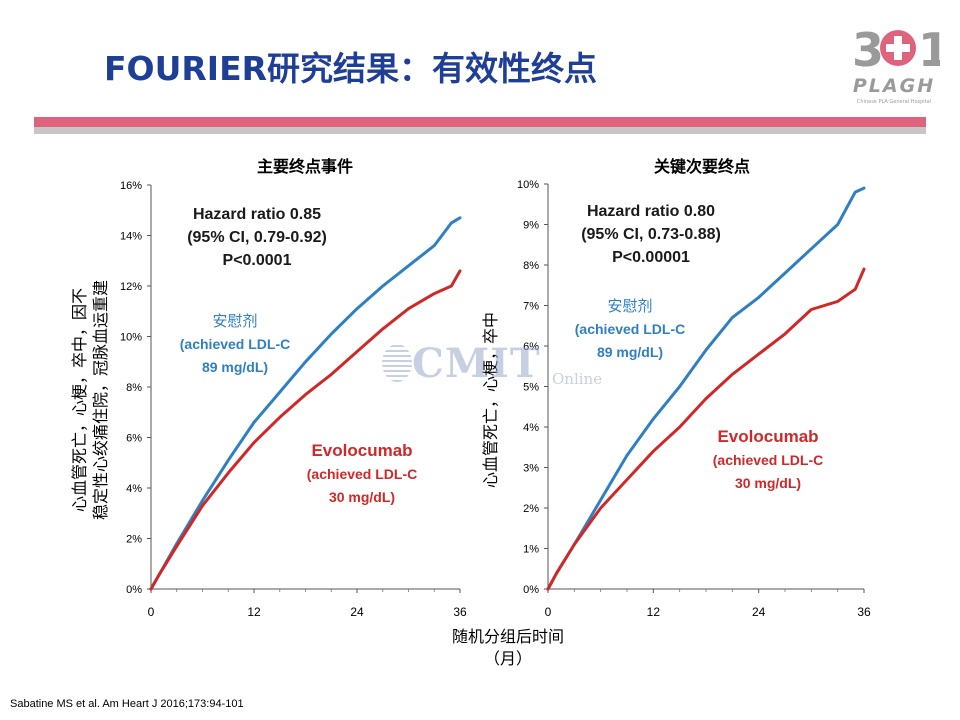 The image size is (960, 720). What do you see at coordinates (480, 122) in the screenshot?
I see `title-underline-bar` at bounding box center [480, 122].